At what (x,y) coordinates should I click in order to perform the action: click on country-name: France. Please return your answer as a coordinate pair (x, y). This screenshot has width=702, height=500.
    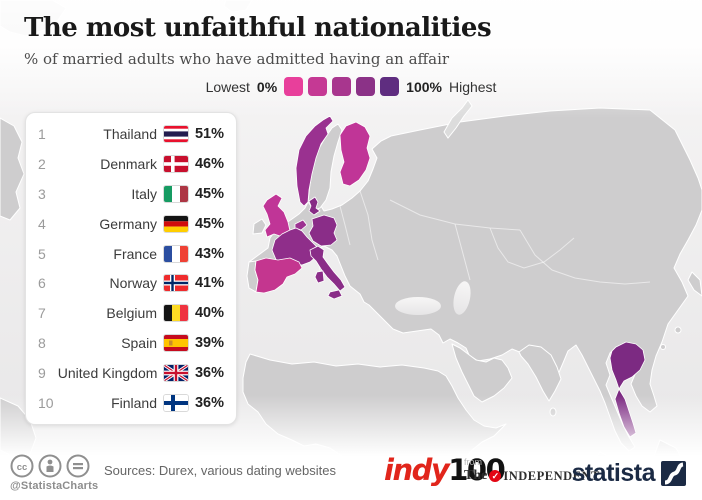
    Looking at the image, I should click on (135, 253).